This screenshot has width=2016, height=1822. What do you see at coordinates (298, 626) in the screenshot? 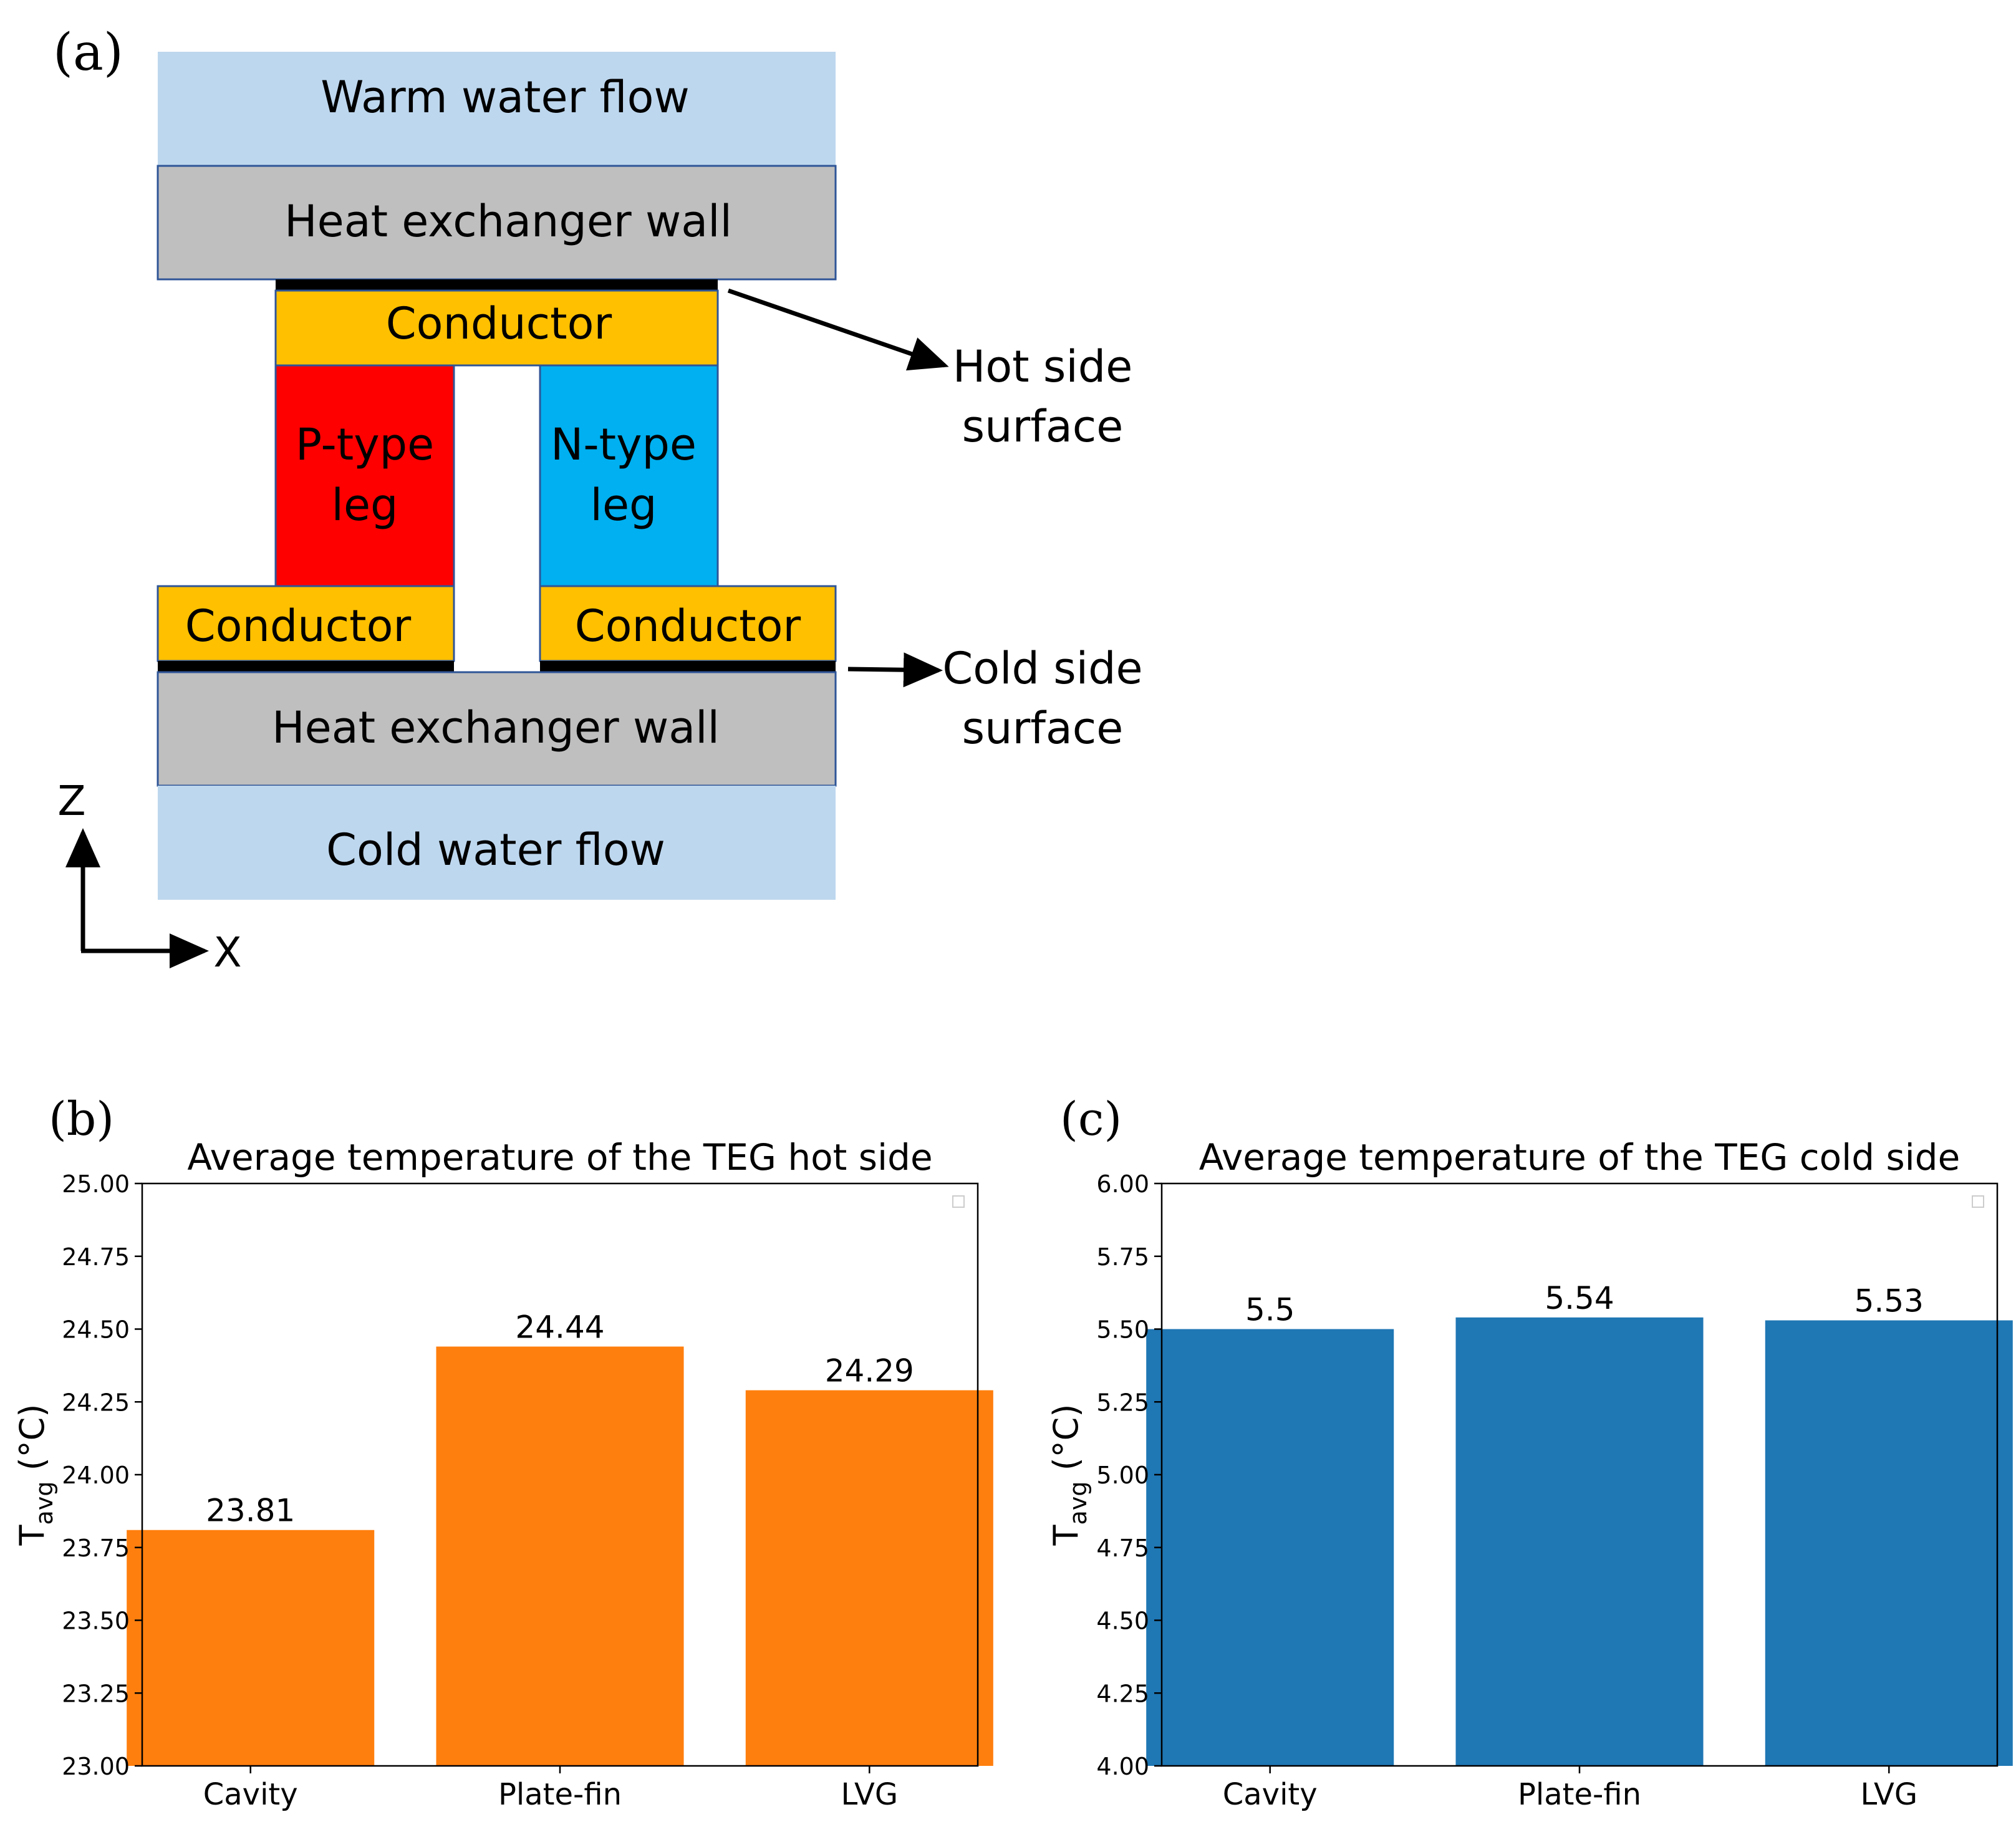
I see `conductor-bottom-left-label: Conductor` at bounding box center [298, 626].